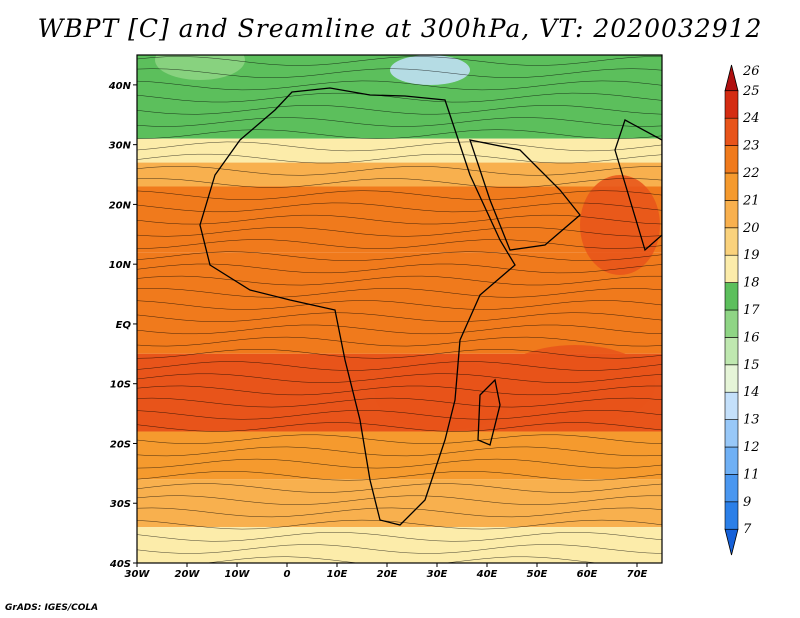 The height and width of the screenshot is (618, 800). What do you see at coordinates (138, 574) in the screenshot?
I see `lon-tick-label: 30W` at bounding box center [138, 574].